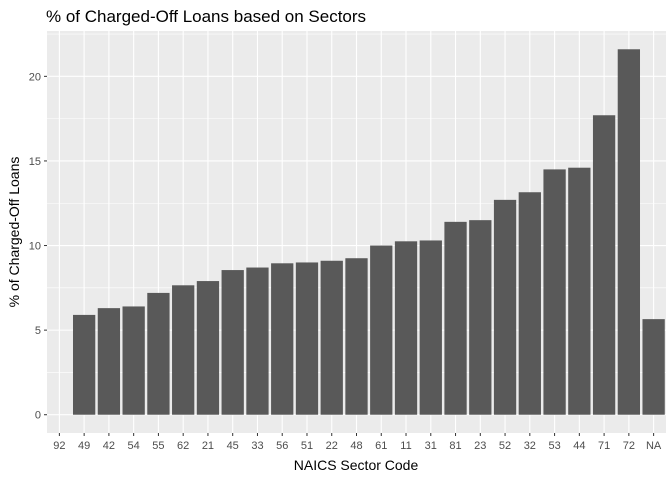 The image size is (672, 480). I want to click on x-tick-label: 53, so click(554, 446).